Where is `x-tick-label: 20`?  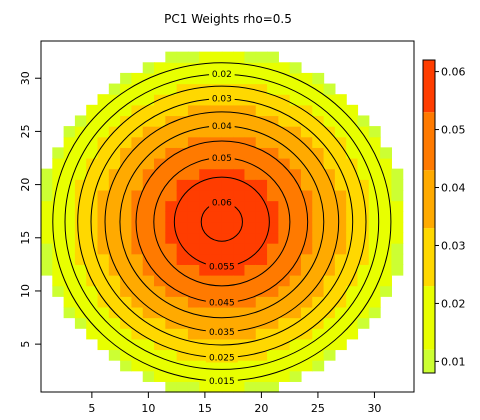
x-tick-label: 20 is located at coordinates (261, 408).